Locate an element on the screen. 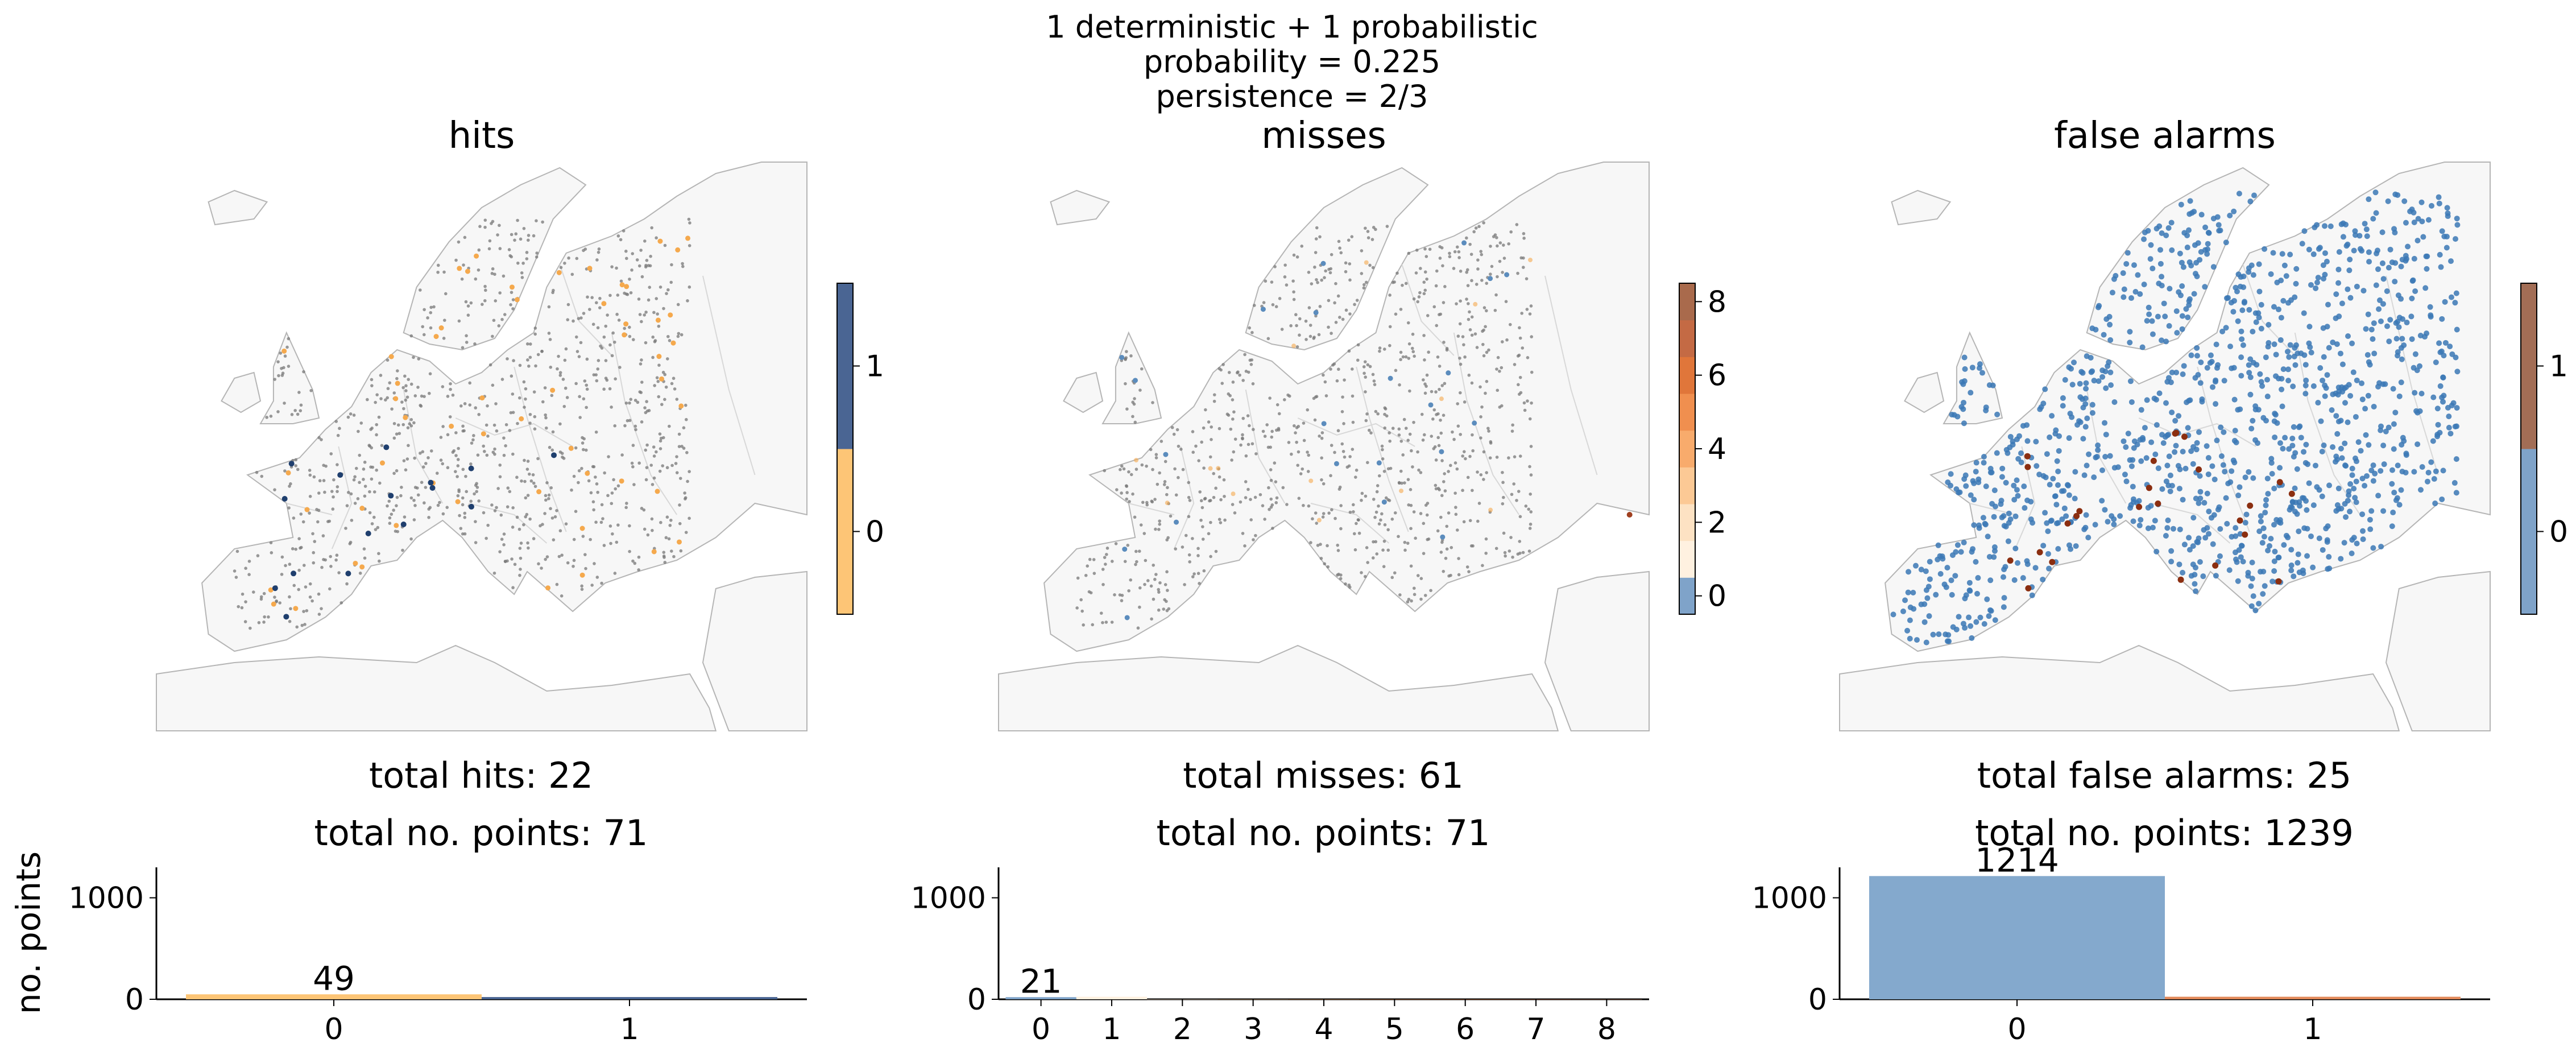  map-panel-false-alarms: false alarms is located at coordinates (2165, 423).